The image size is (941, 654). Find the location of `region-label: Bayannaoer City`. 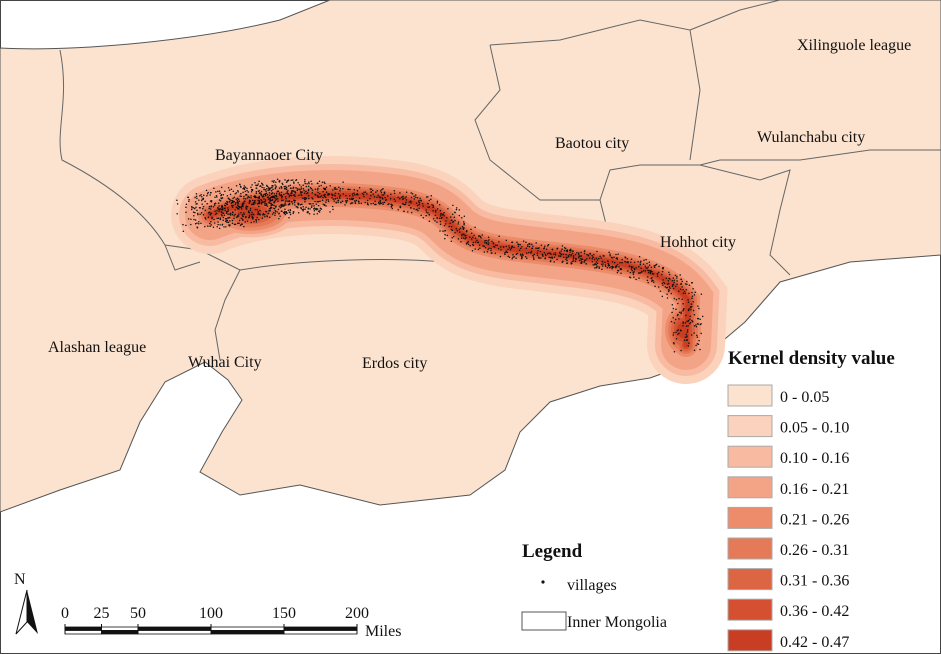

region-label: Bayannaoer City is located at coordinates (269, 155).